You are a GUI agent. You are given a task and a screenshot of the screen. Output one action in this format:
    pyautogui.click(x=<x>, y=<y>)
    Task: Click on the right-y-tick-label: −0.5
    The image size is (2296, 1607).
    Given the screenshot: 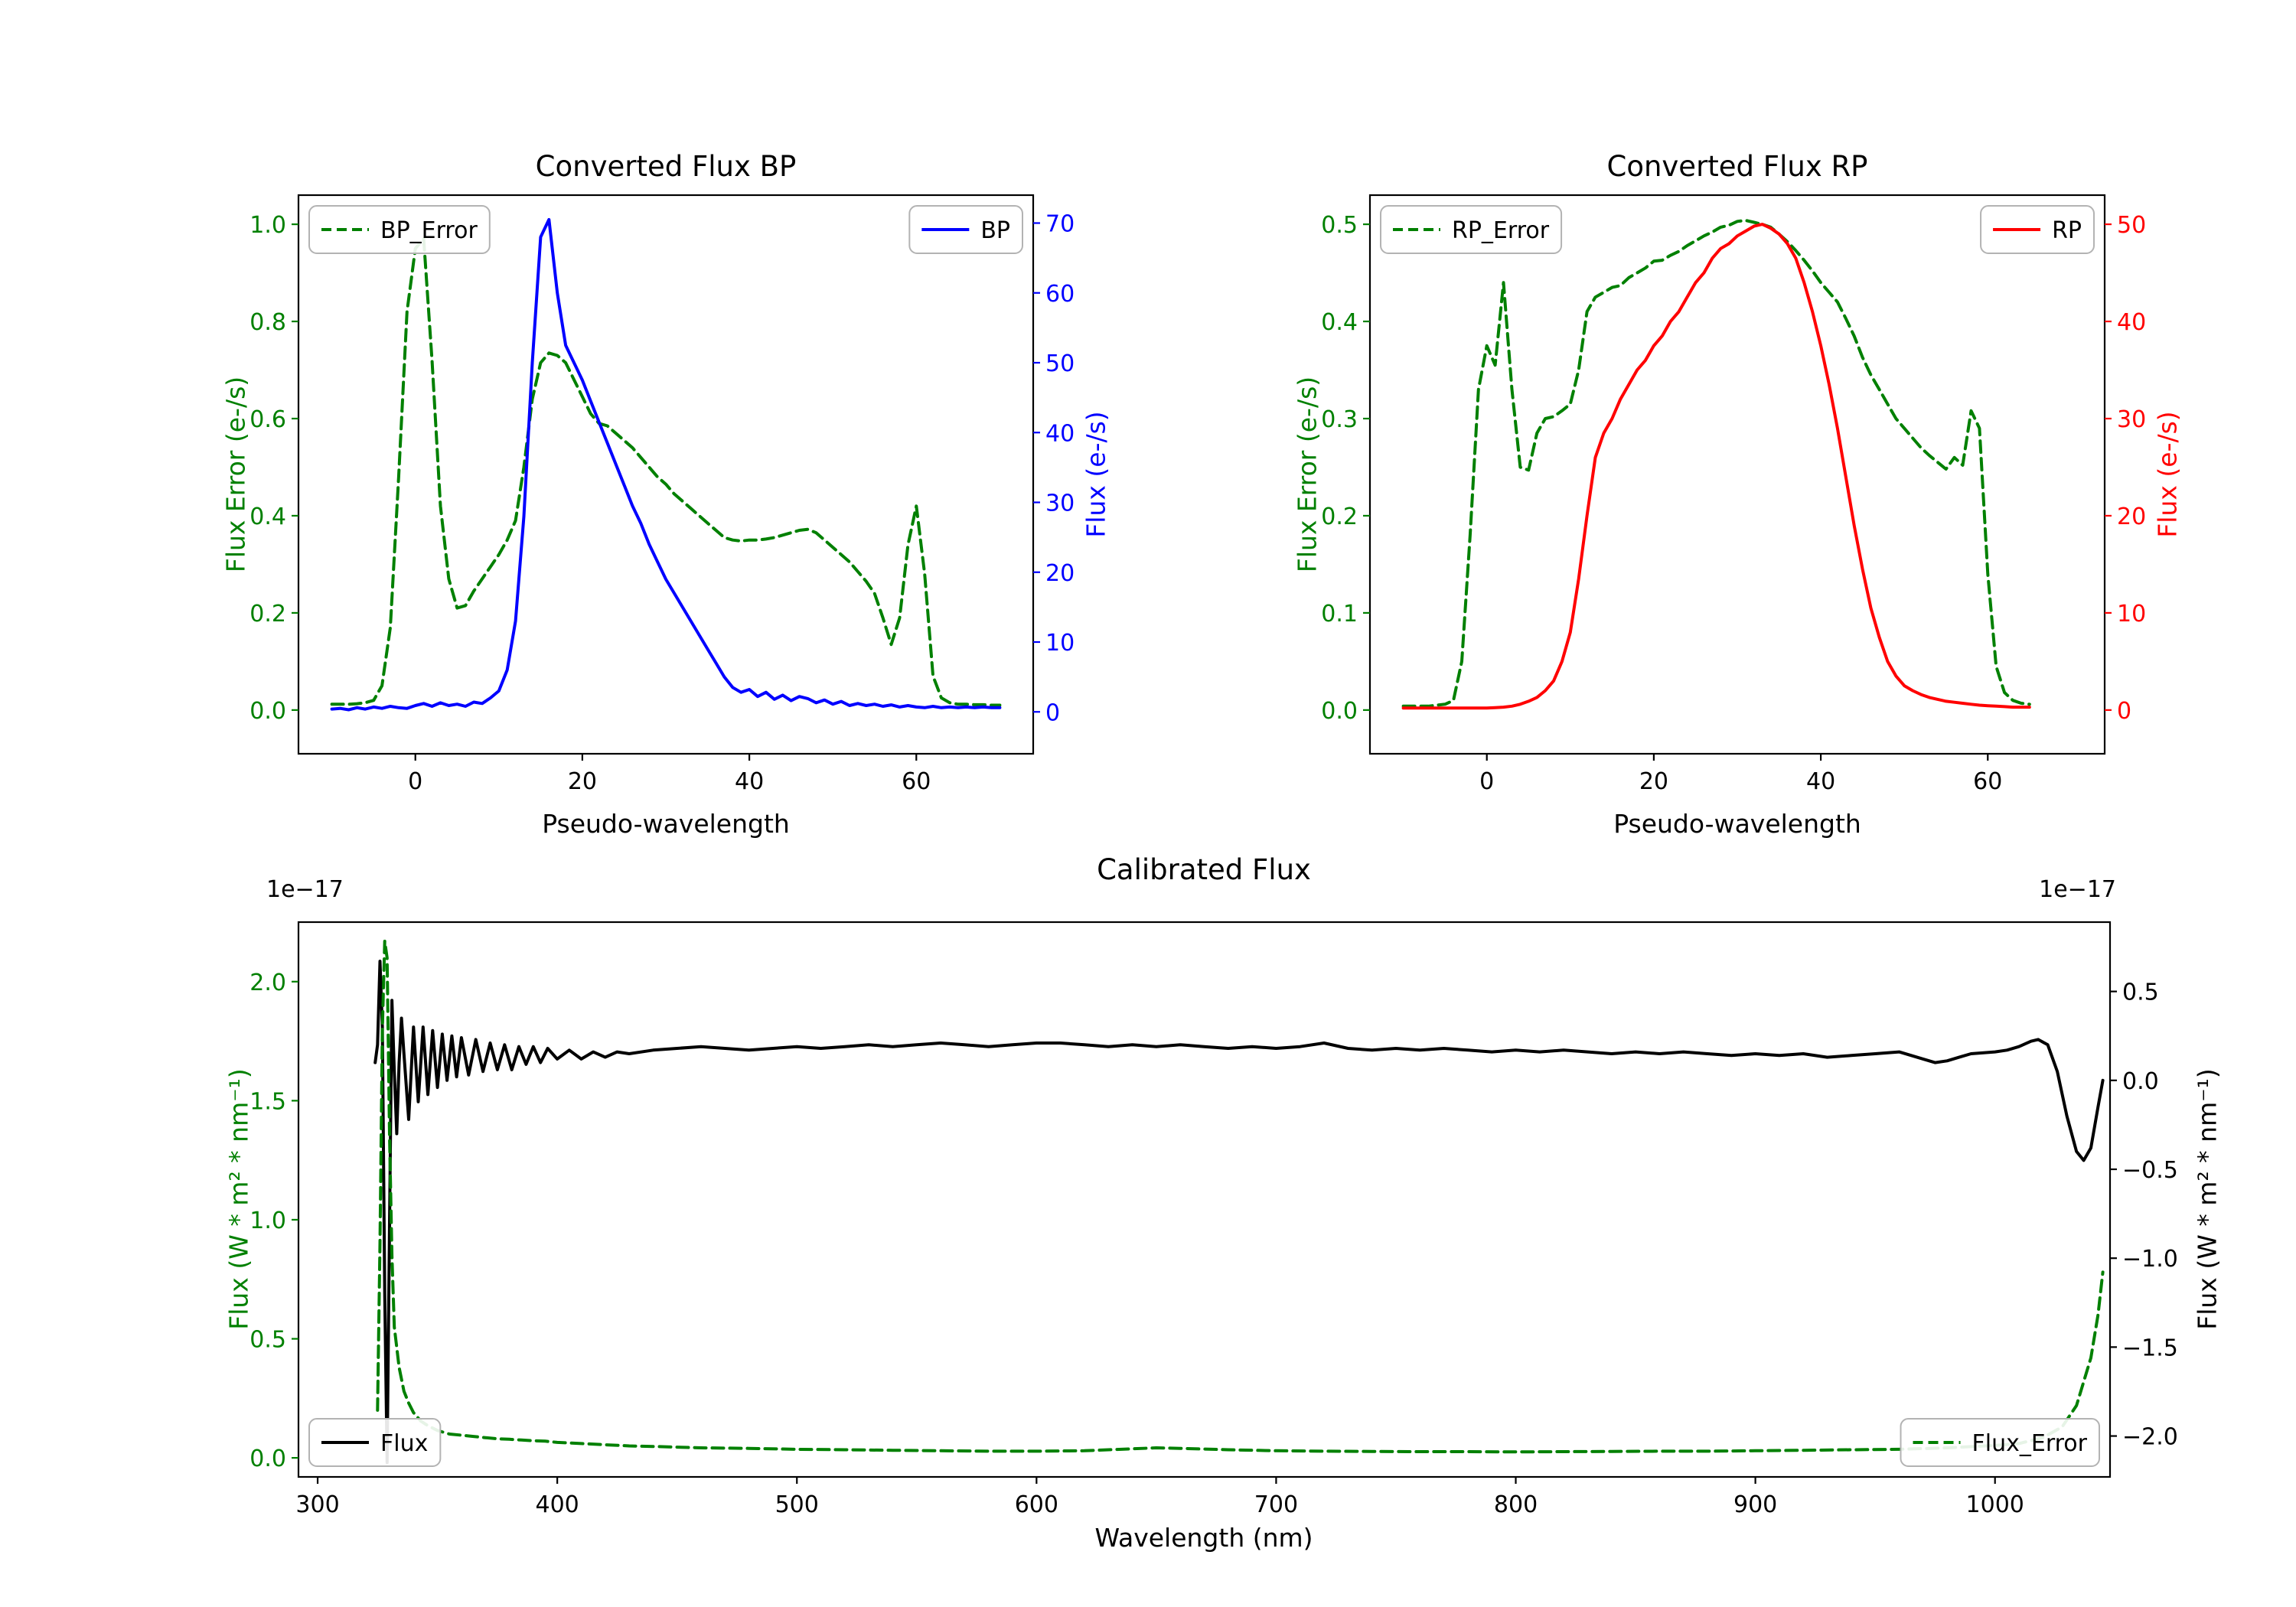 What is the action you would take?
    pyautogui.click(x=2150, y=1170)
    